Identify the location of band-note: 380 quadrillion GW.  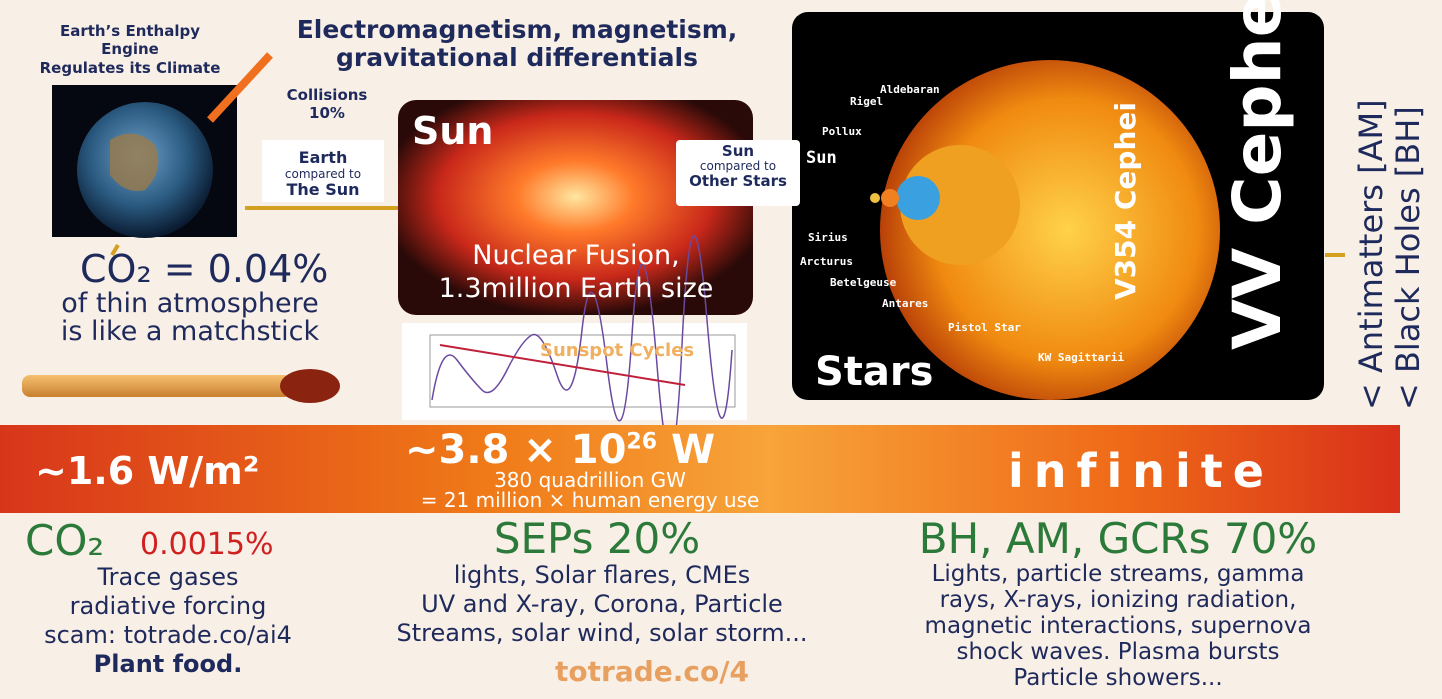
(590, 480).